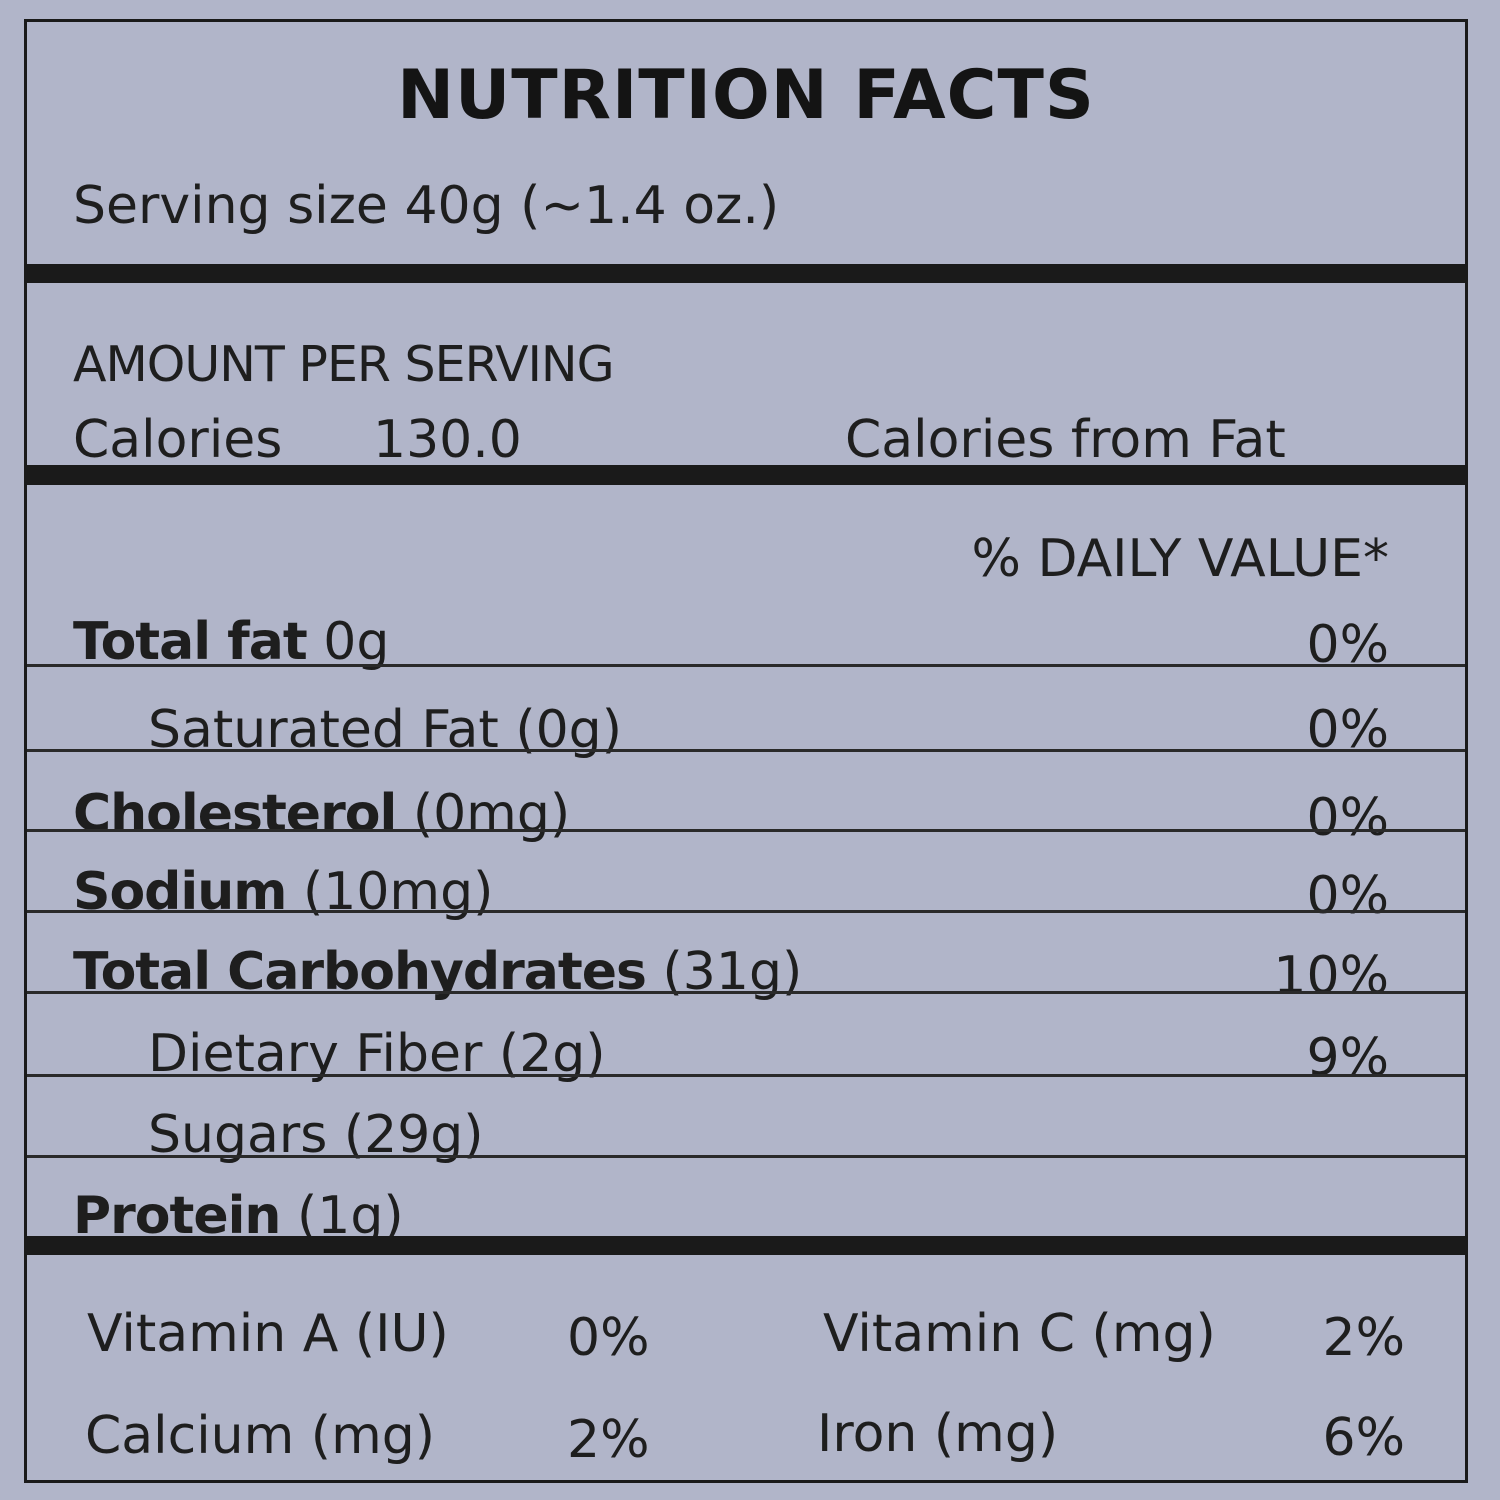 Image resolution: width=1500 pixels, height=1500 pixels. I want to click on nutrient-row-total-carbohydrates: Total Carbohydrates (31g), so click(437, 972).